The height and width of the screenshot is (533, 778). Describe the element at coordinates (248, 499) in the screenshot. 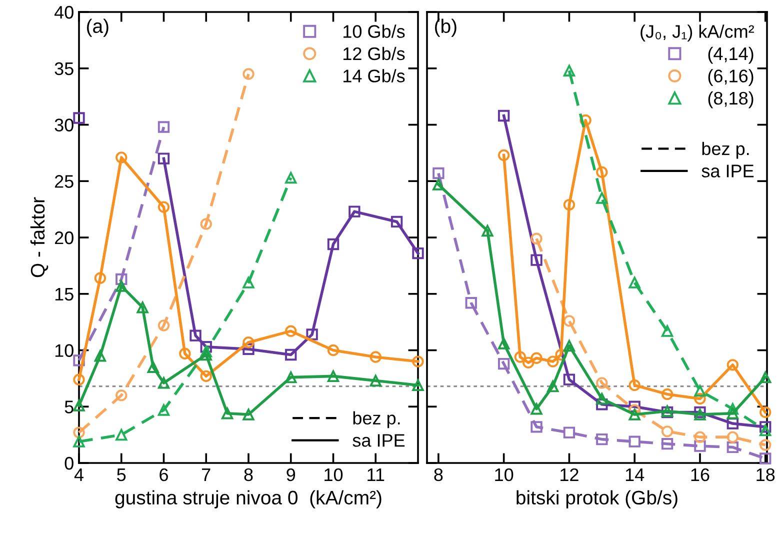

I see `x-axis-title: gustina struje nivoa 0 (kA/cm²)` at that location.